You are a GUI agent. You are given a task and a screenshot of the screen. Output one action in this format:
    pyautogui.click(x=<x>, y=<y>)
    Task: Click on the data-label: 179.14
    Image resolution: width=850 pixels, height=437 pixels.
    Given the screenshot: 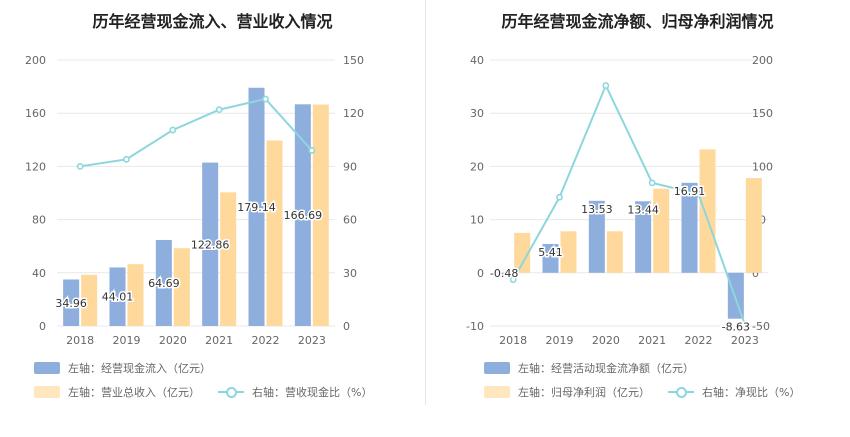 What is the action you would take?
    pyautogui.click(x=256, y=207)
    